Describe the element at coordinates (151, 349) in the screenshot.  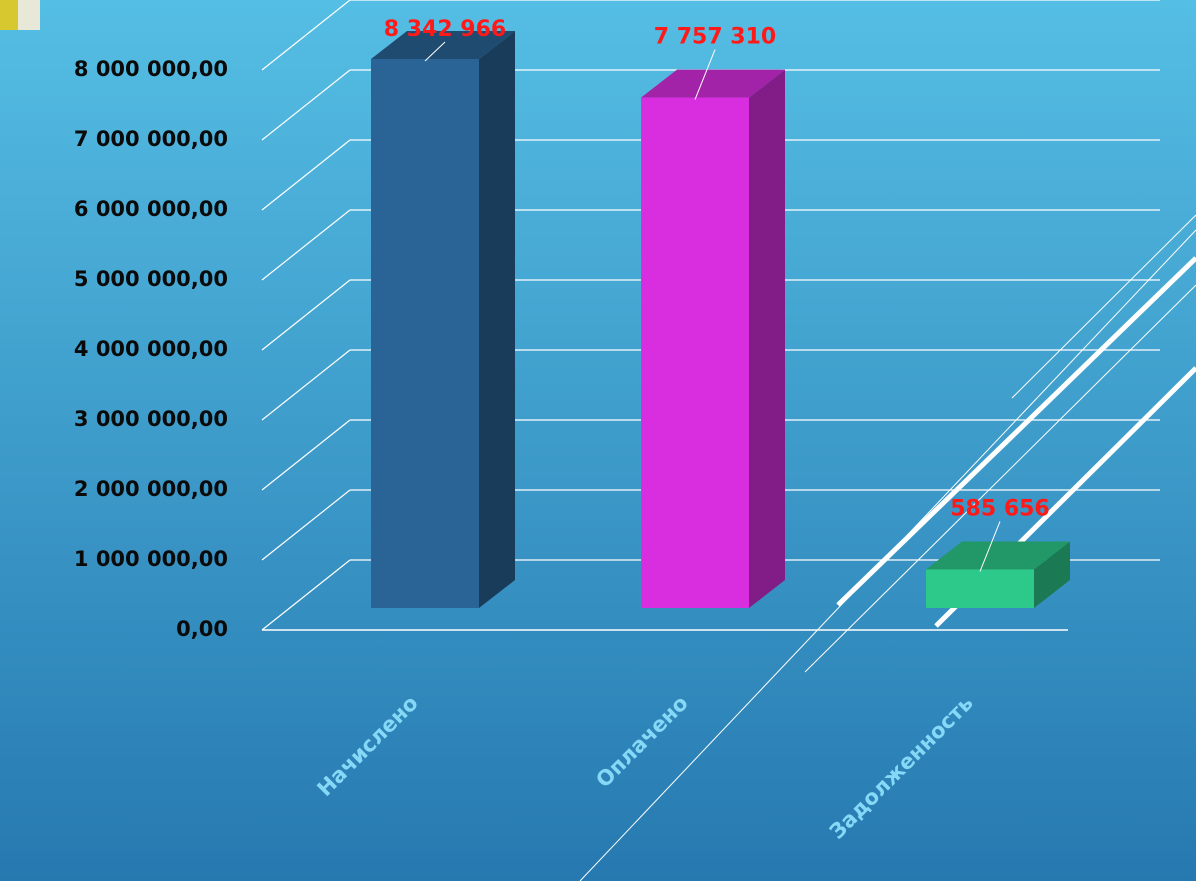
I see `y-tick-label: 4 000 000,00` at that location.